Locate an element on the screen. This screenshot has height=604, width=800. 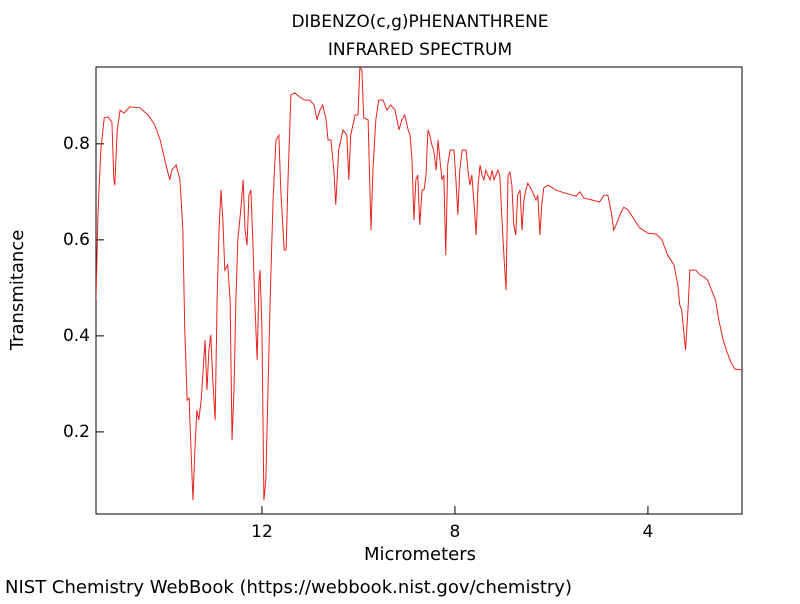
y-axis-label: Transmitance is located at coordinates (17, 291).